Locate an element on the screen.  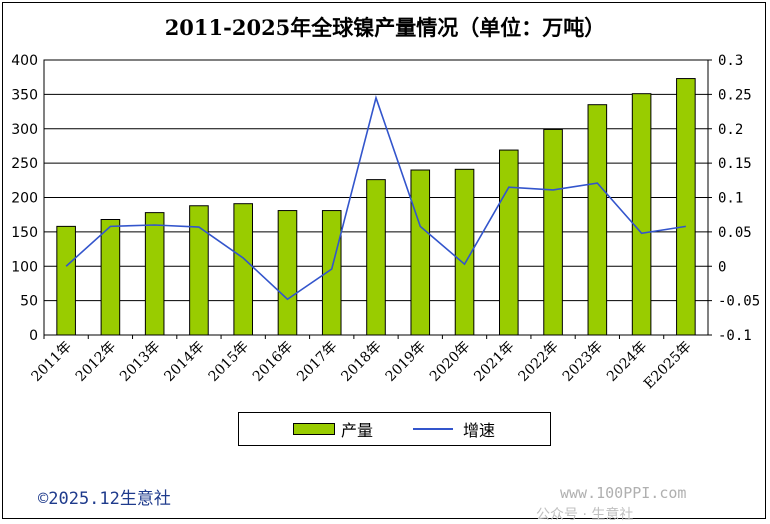
legend-bar-swatch is located at coordinates (314, 429).